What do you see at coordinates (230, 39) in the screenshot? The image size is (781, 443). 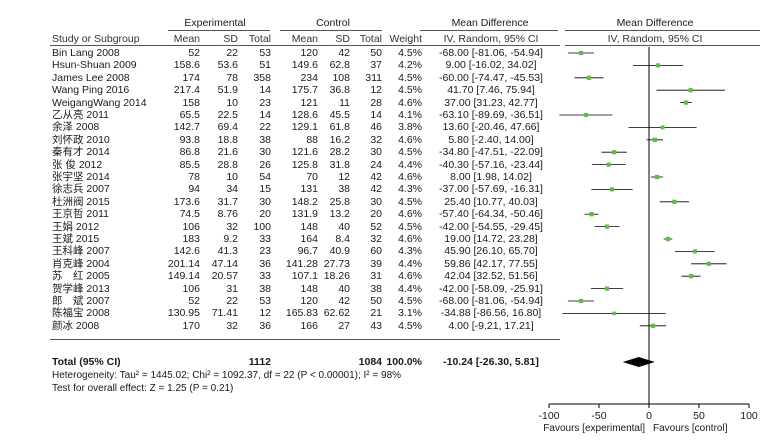 I see `header-e-sd: SD` at bounding box center [230, 39].